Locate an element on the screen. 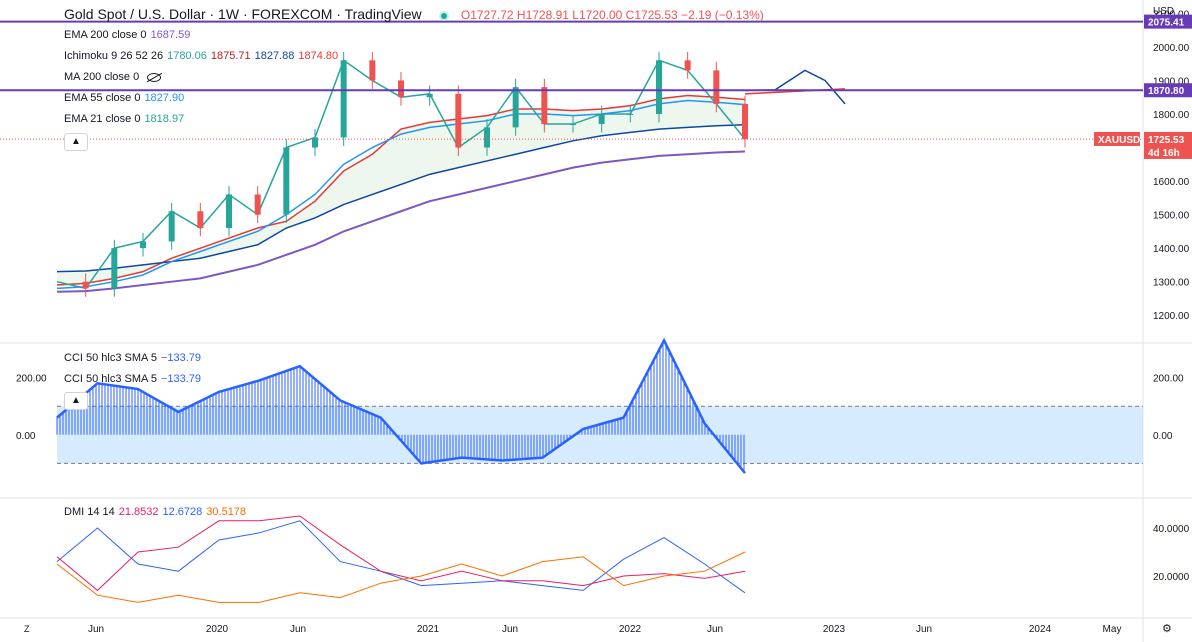 This screenshot has height=642, width=1192. price-tick-label: 2000.00 is located at coordinates (1171, 48).